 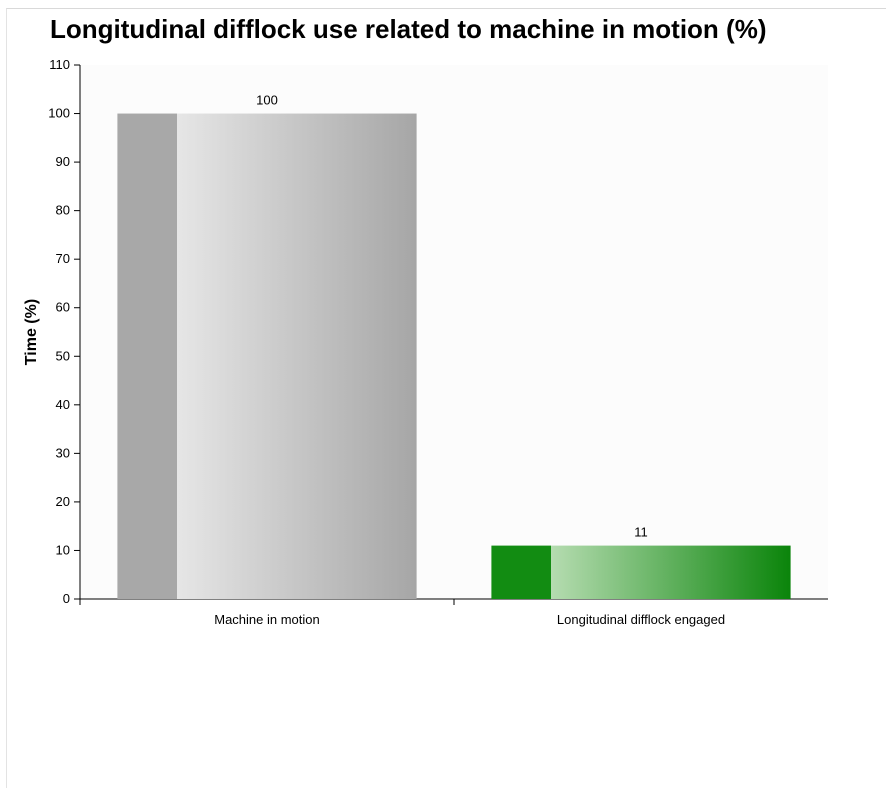 I want to click on y-tick-label: 0, so click(x=66, y=598).